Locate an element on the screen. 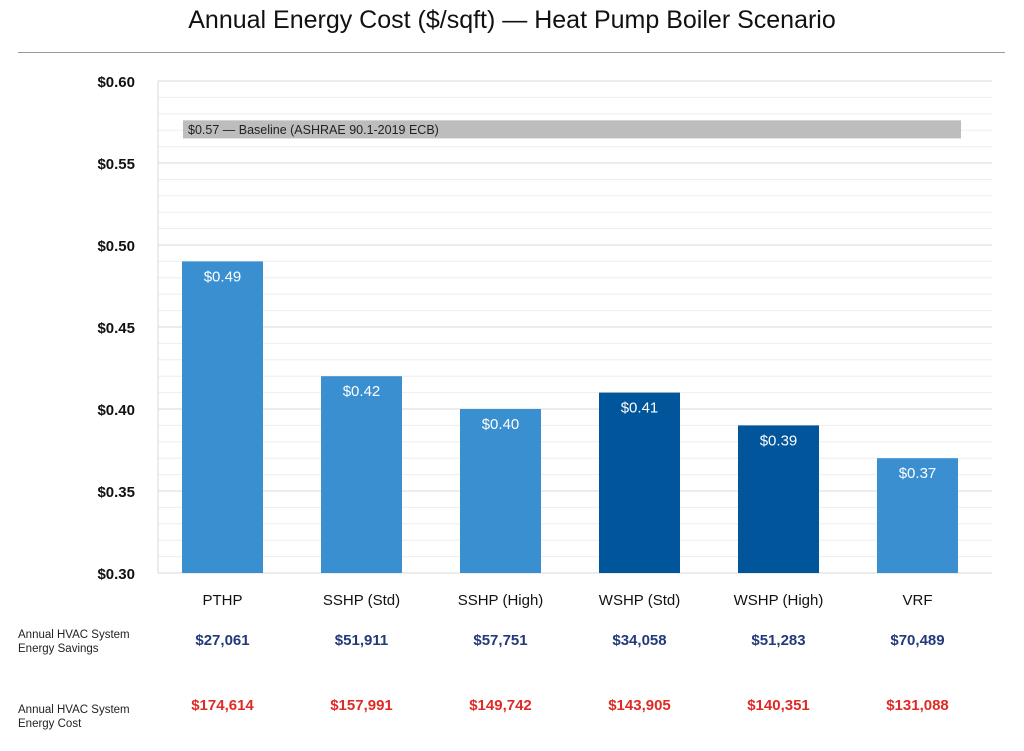  savings-row-label: Annual HVAC System Energy Savings is located at coordinates (74, 642).